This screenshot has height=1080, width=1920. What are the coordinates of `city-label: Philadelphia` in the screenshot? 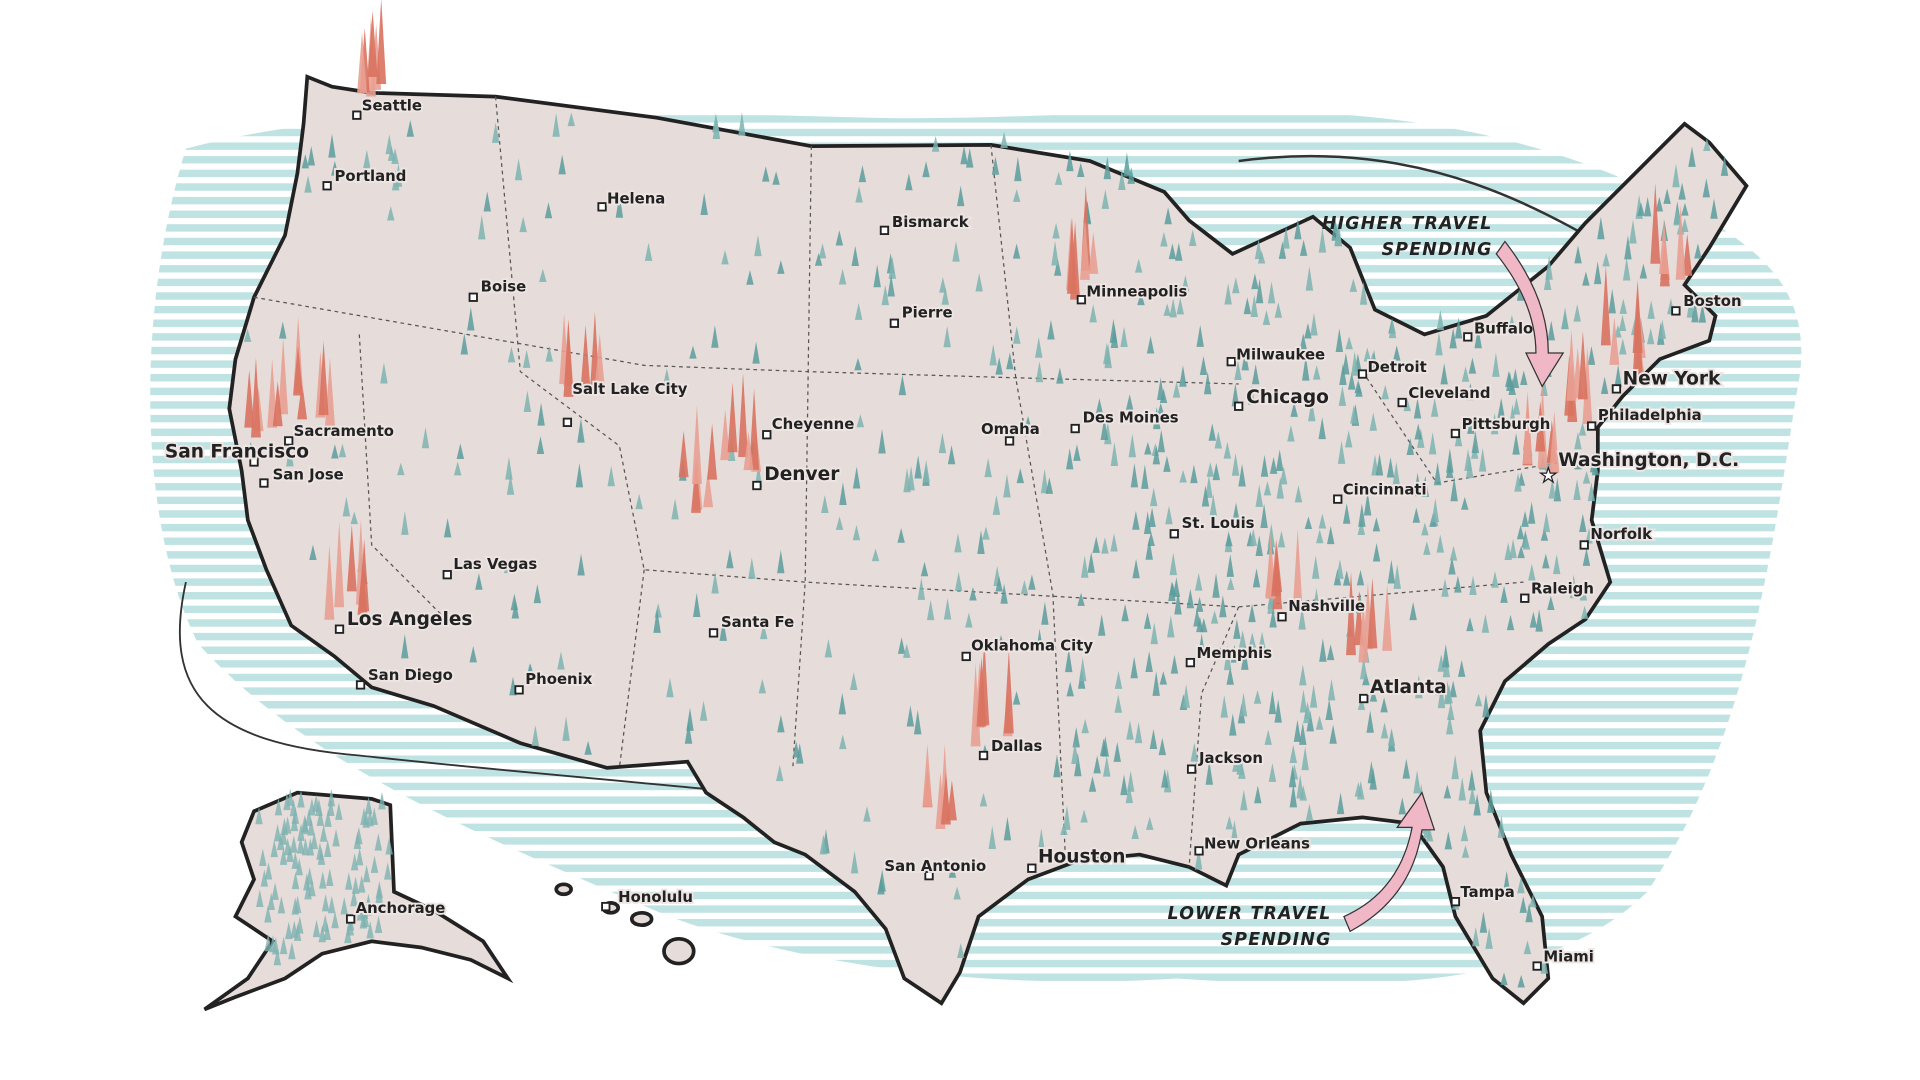 It's located at (1650, 415).